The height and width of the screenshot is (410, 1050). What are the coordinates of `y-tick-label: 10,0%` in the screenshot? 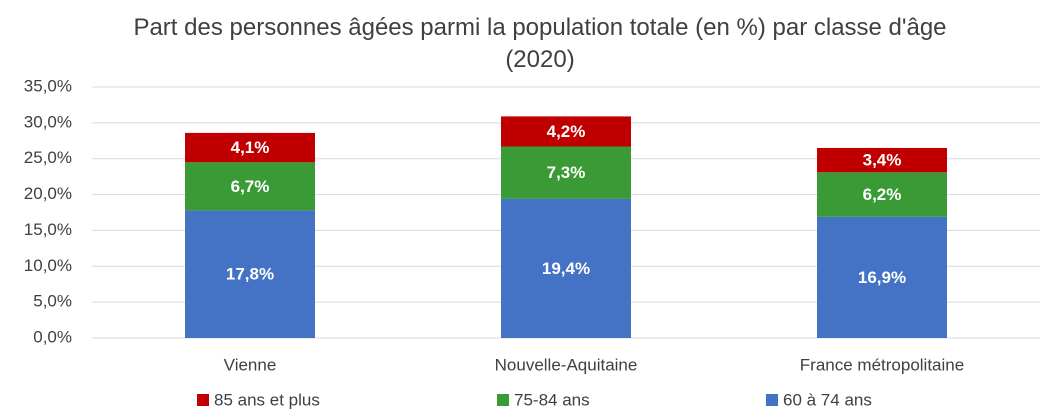 It's located at (48, 265).